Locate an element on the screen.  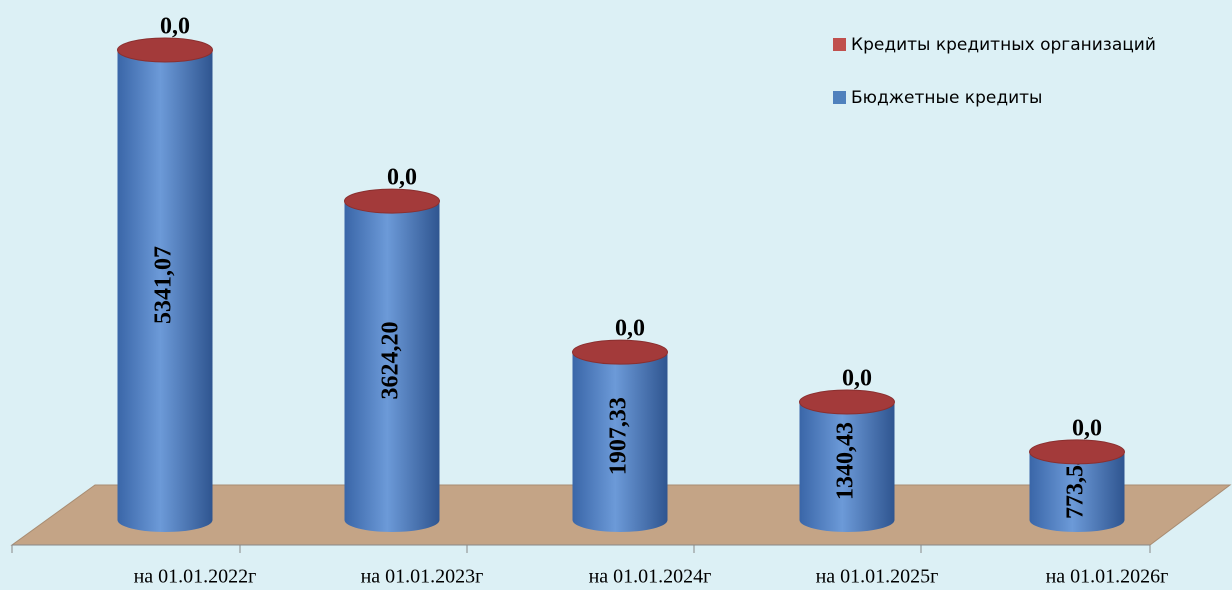
legend-label: Кредиты кредитных организаций is located at coordinates (1003, 45).